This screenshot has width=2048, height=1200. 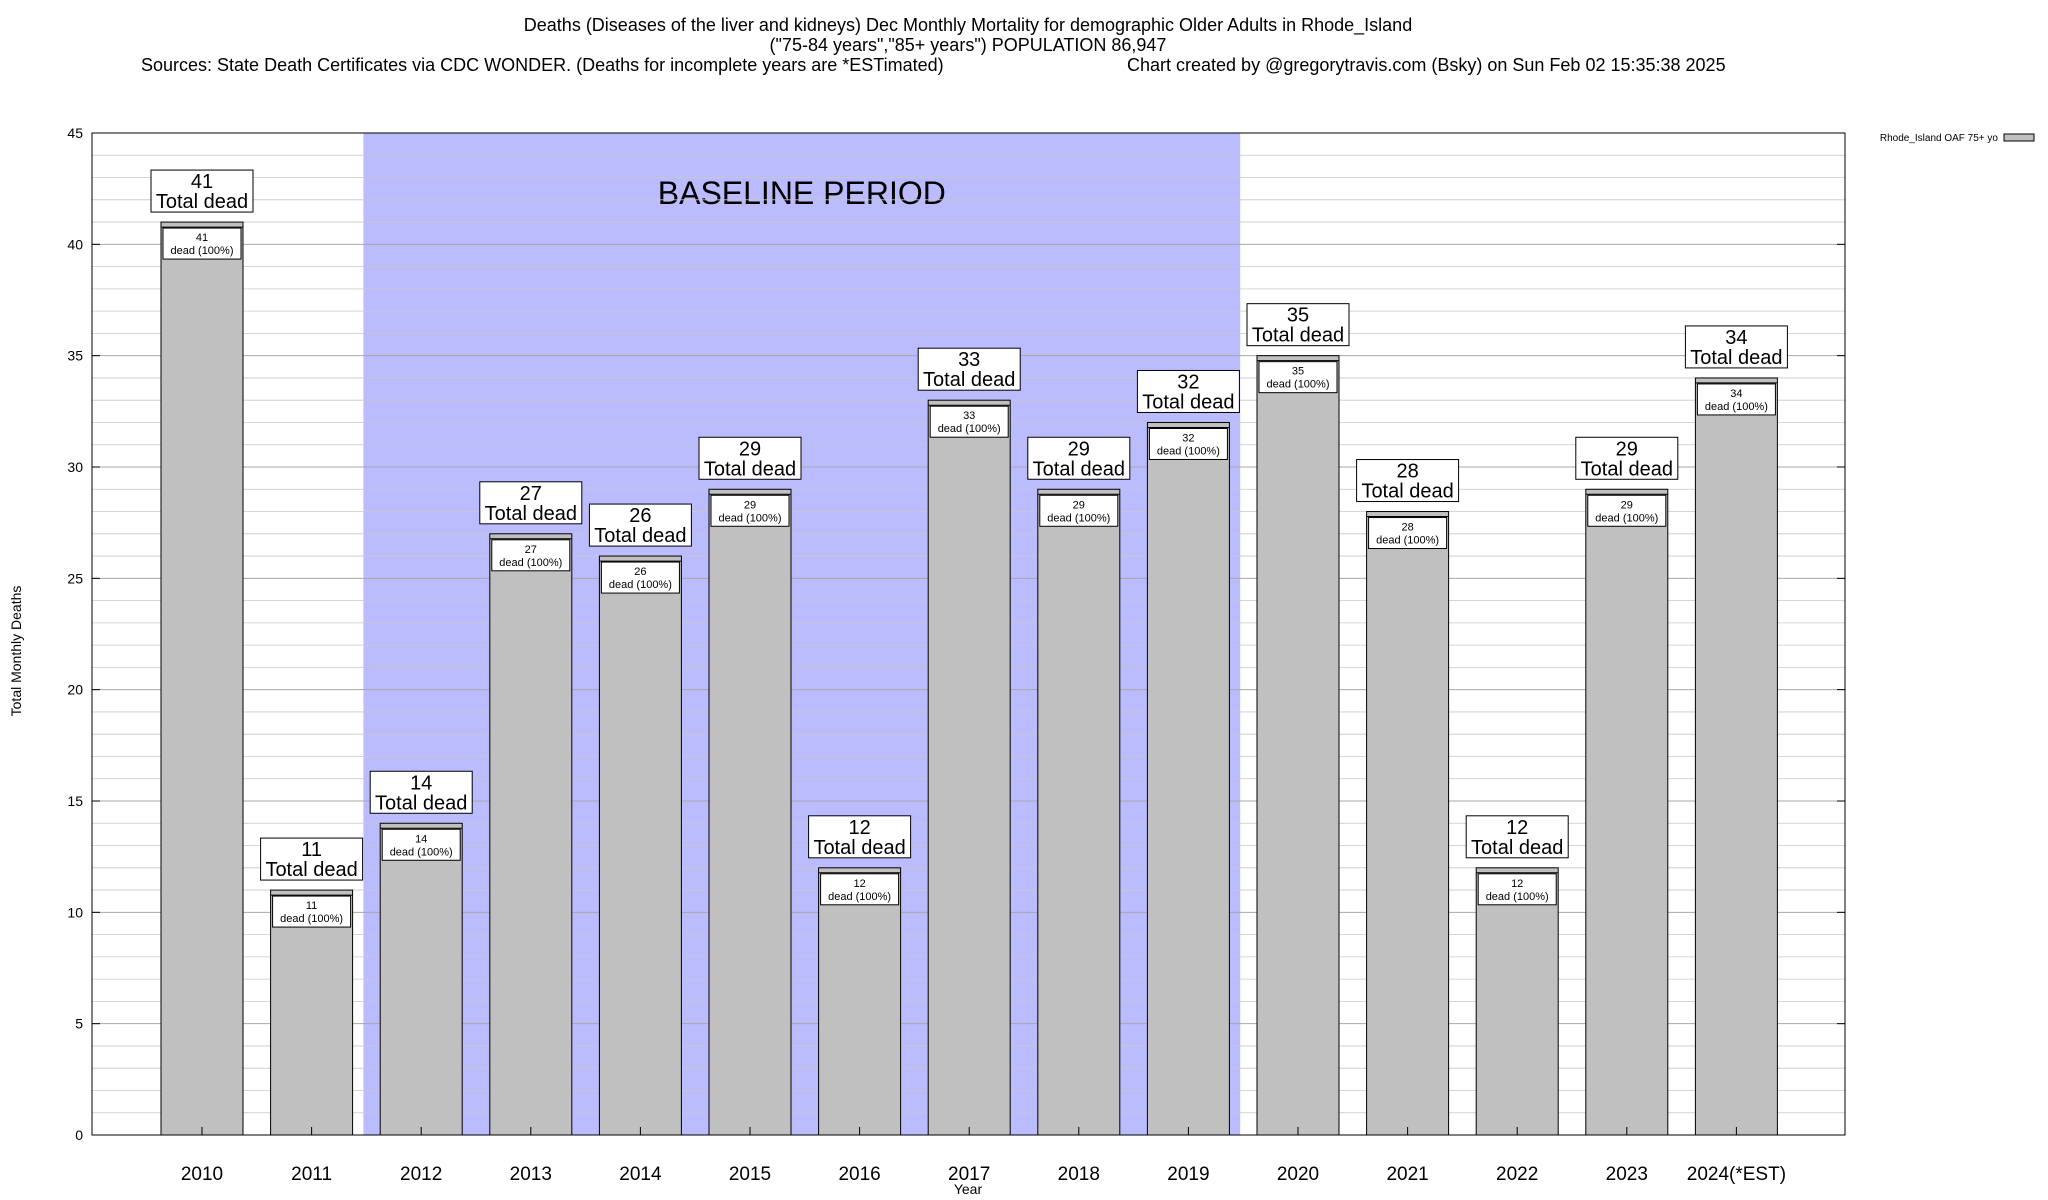 I want to click on y-tick-label: 25, so click(x=75, y=578).